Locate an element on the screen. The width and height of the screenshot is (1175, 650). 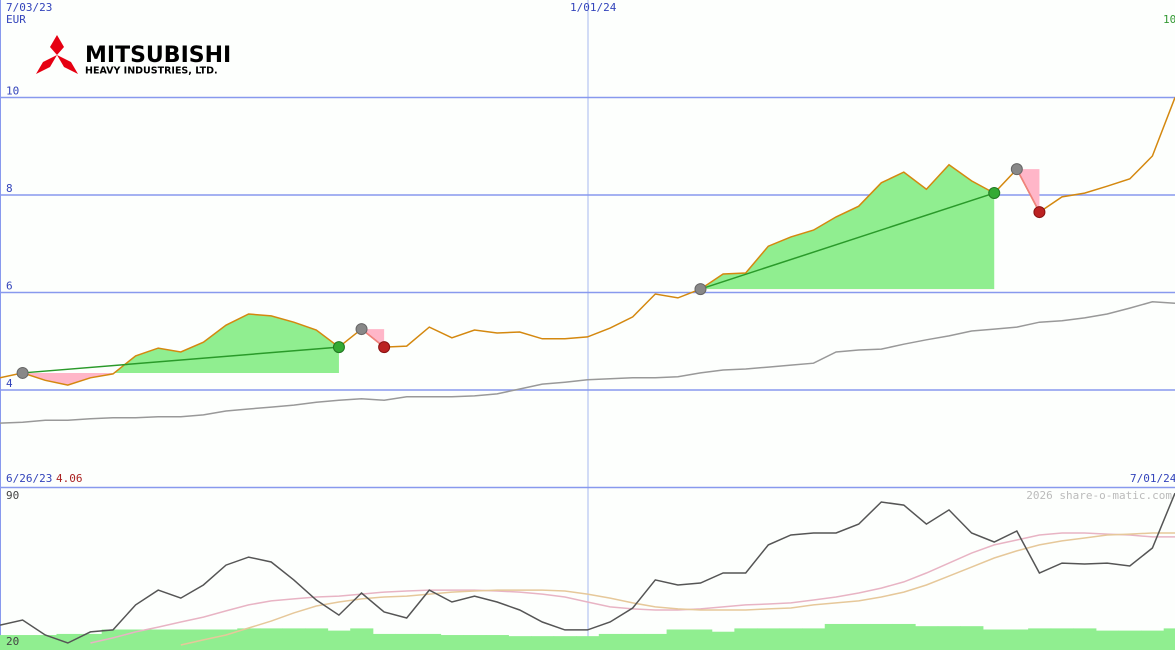
date-label: 1/01/24 is located at coordinates (593, 7).